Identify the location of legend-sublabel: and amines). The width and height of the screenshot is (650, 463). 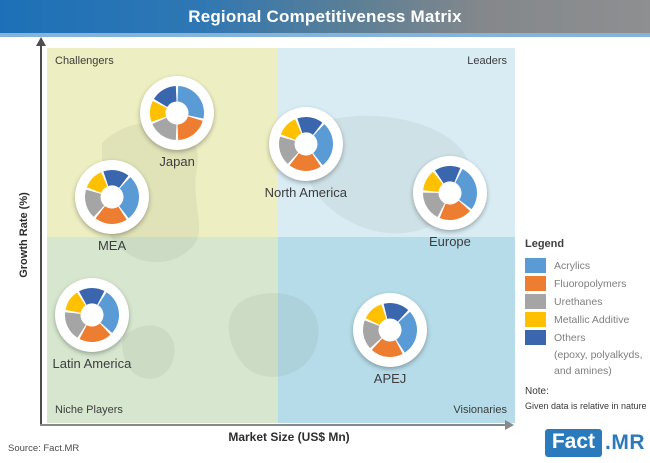
(583, 371).